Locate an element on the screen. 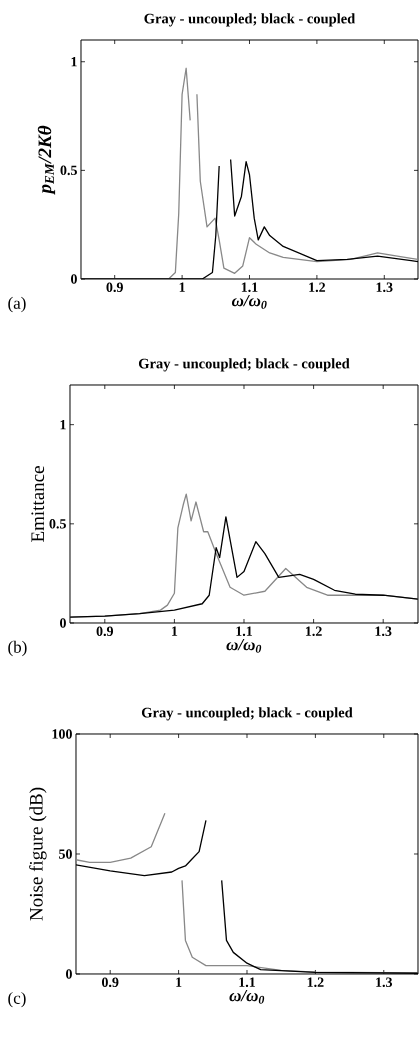 The height and width of the screenshot is (1037, 420). y-axis-title: p$_{EM}$/2Kθ is located at coordinates (46, 160).